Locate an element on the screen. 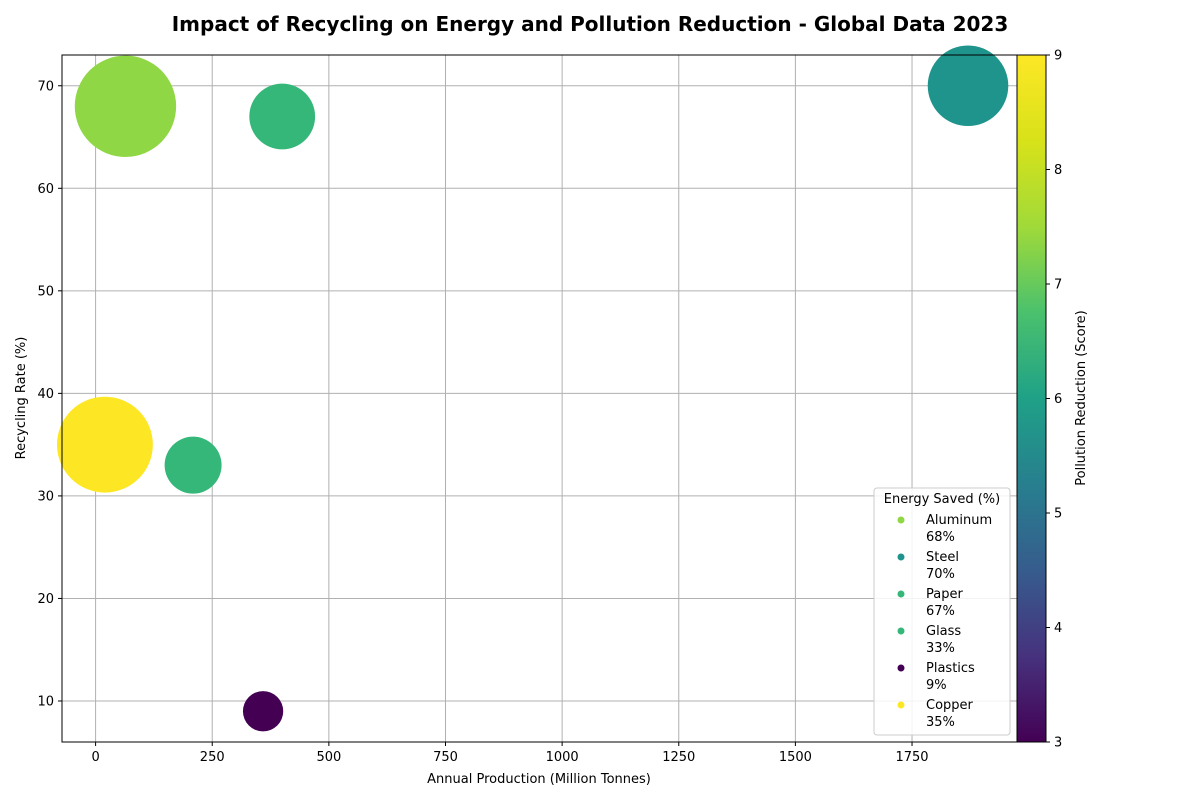  legend-label-name: Glass is located at coordinates (943, 631).